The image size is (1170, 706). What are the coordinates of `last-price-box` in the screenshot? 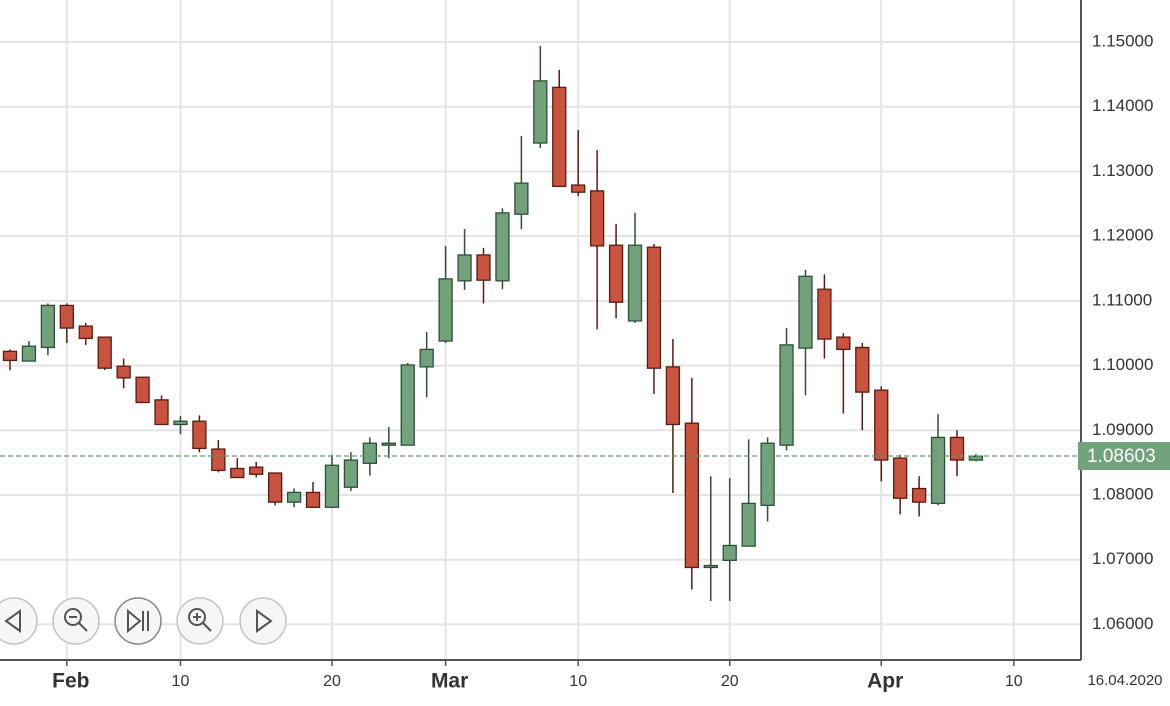 It's located at (1124, 455).